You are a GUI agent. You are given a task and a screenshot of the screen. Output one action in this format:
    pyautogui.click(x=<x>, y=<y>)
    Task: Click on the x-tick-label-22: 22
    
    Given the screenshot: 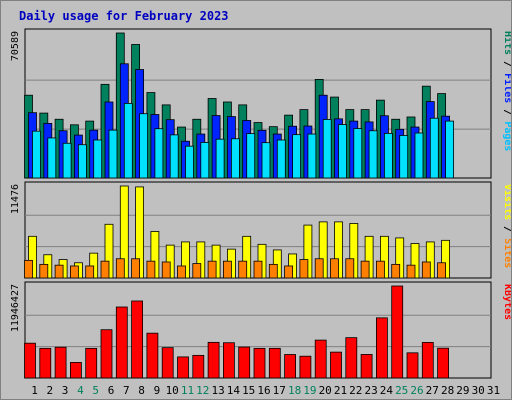 What is the action you would take?
    pyautogui.click(x=355, y=390)
    